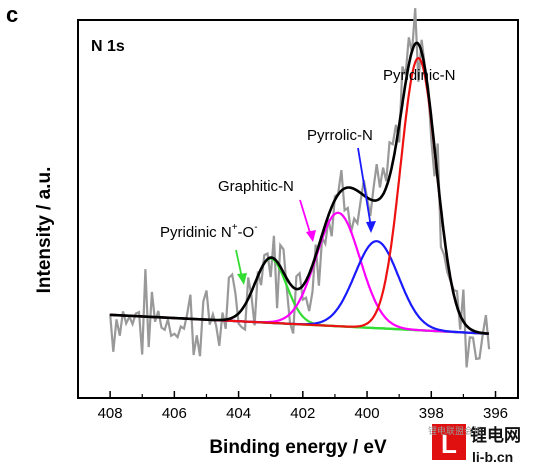  Describe the element at coordinates (302, 413) in the screenshot. I see `x-tick-label-402: 402` at that location.